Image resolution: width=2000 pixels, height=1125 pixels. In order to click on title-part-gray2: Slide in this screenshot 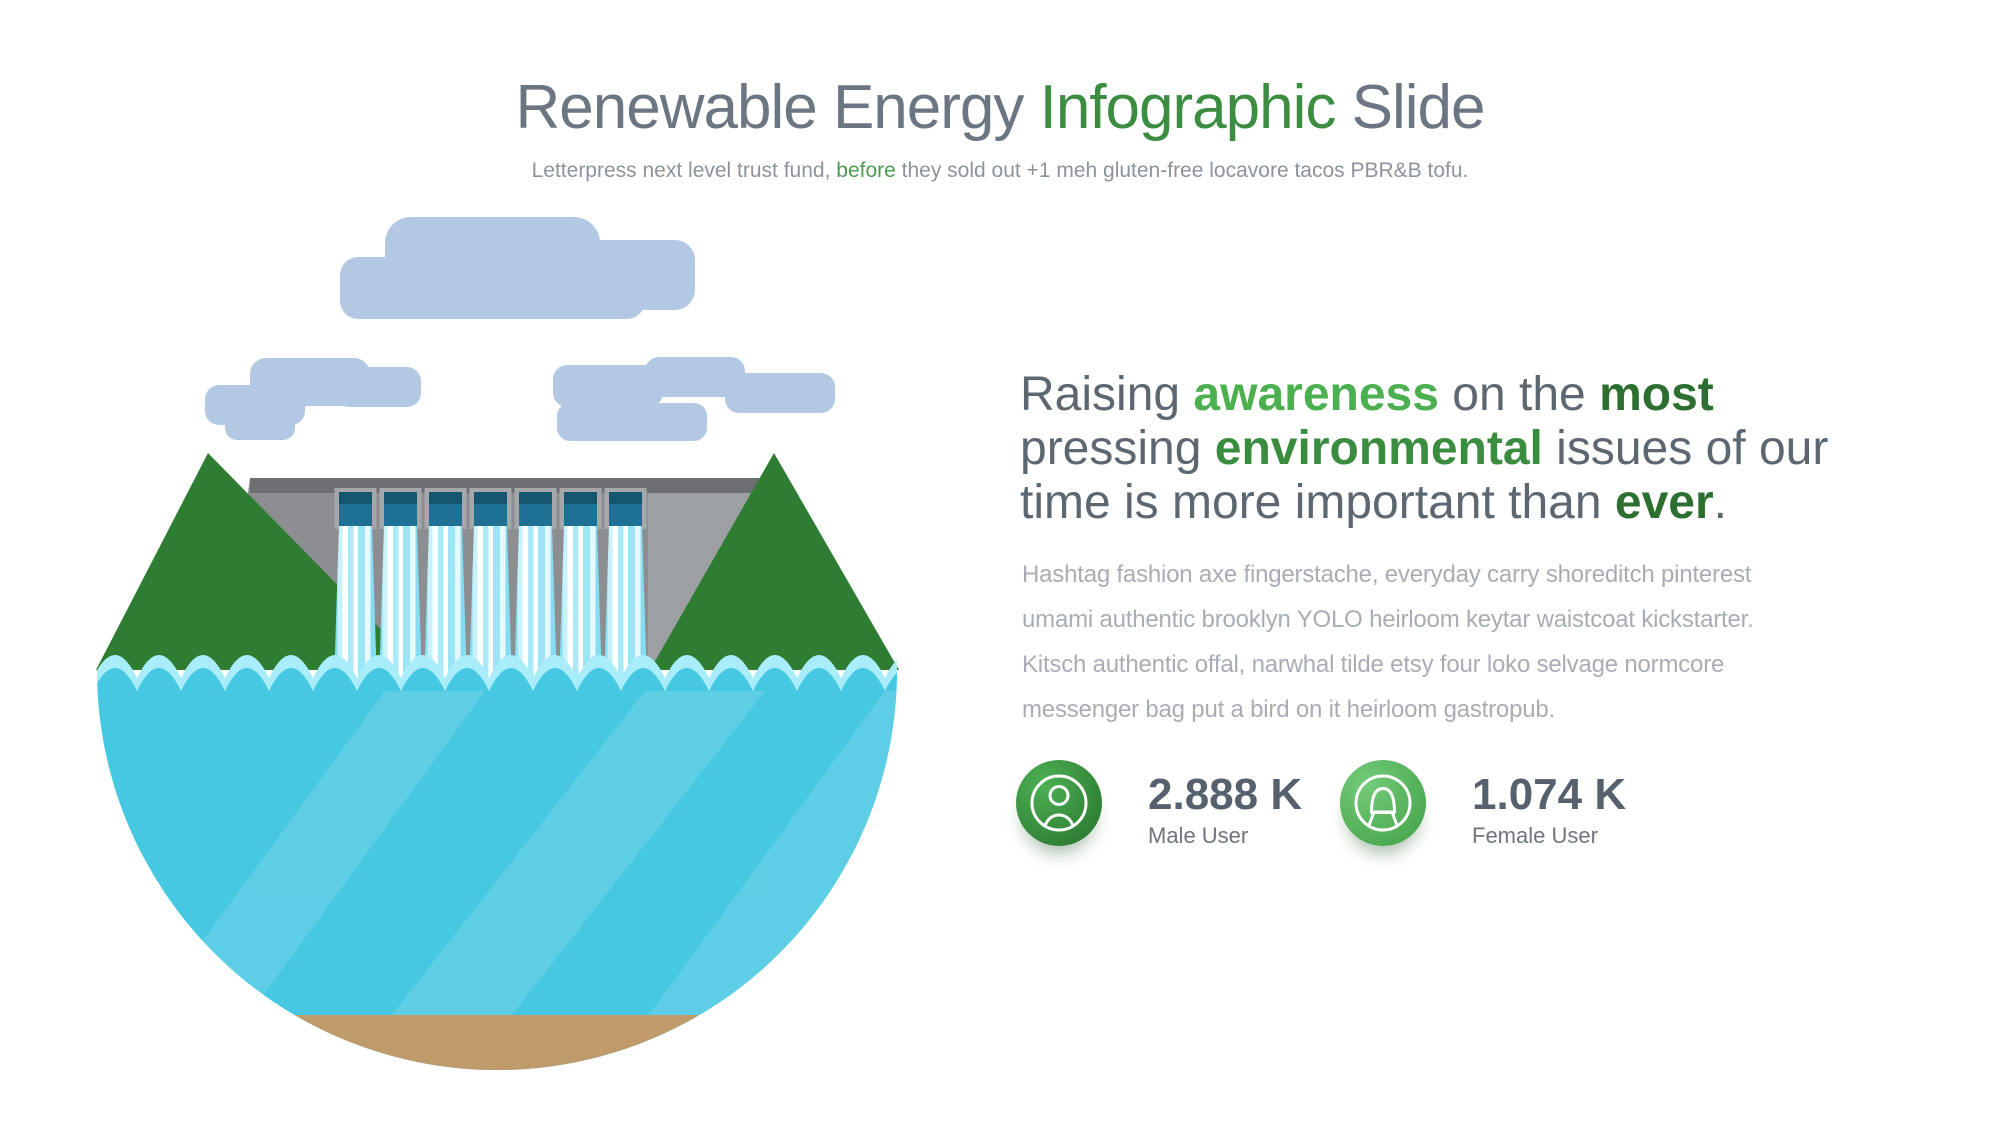, I will do `click(1410, 107)`.